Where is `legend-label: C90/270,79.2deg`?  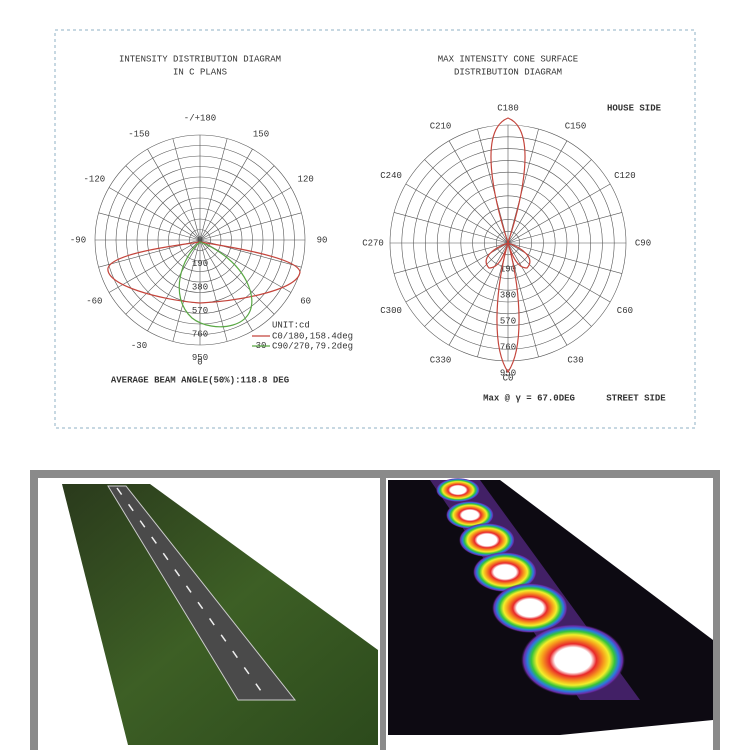 legend-label: C90/270,79.2deg is located at coordinates (312, 346).